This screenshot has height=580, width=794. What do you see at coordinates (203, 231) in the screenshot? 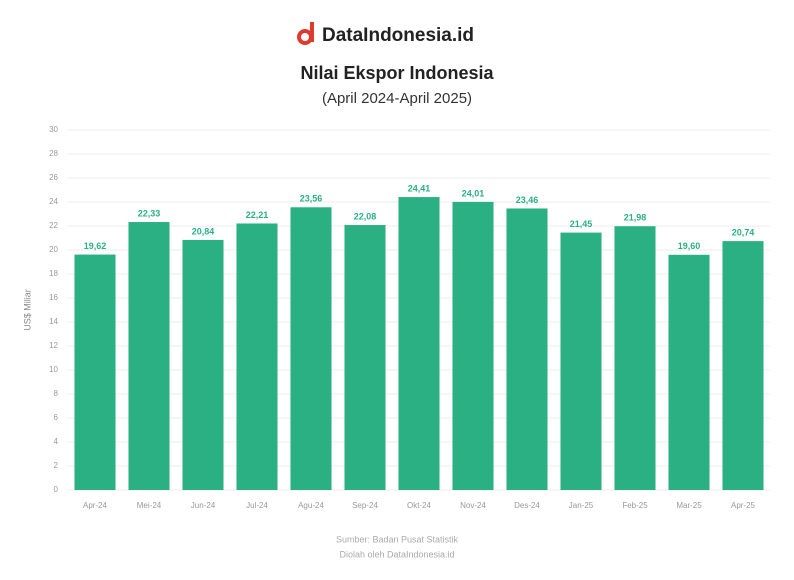
I see `value-label: 20,84` at bounding box center [203, 231].